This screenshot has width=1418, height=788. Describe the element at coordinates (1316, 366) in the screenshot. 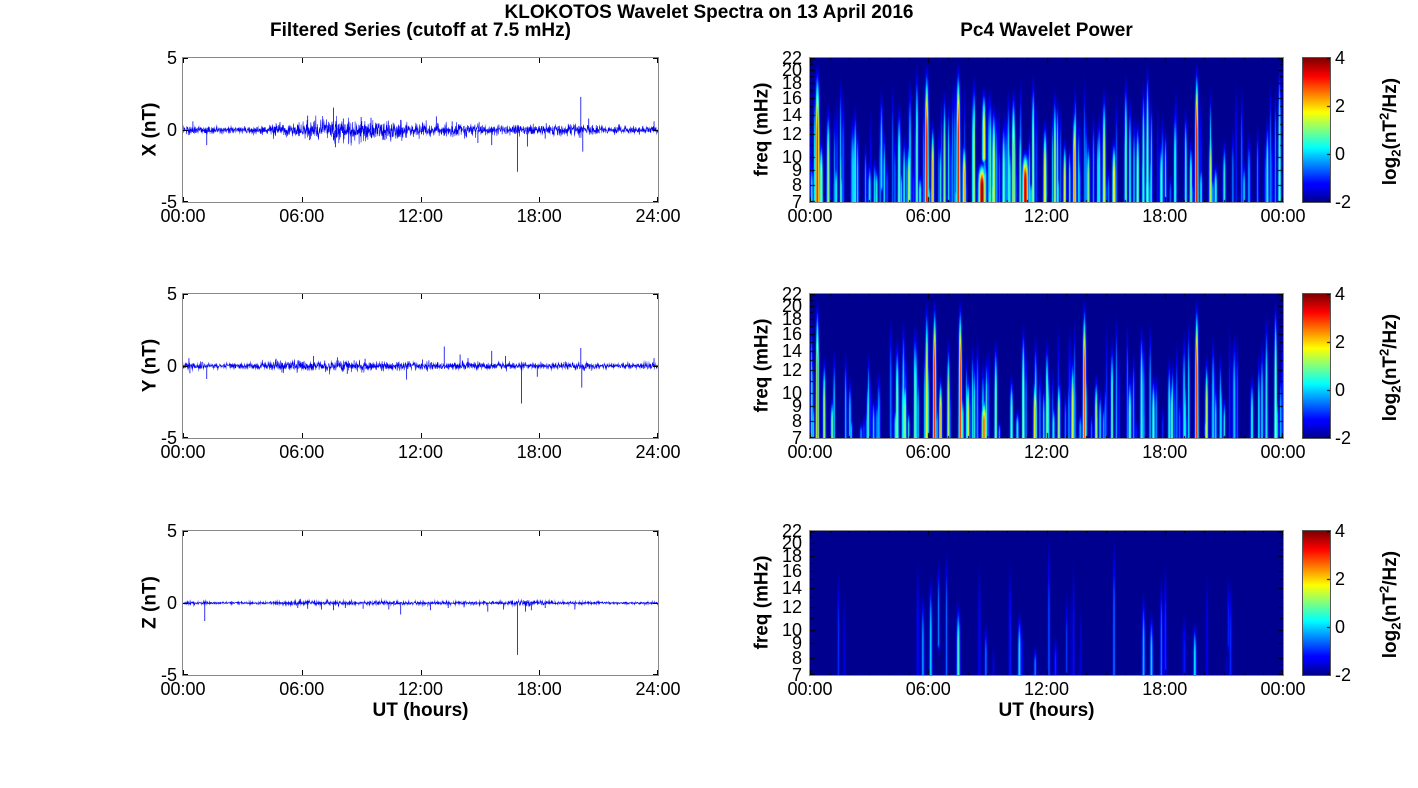

I see `colorbar-y` at that location.